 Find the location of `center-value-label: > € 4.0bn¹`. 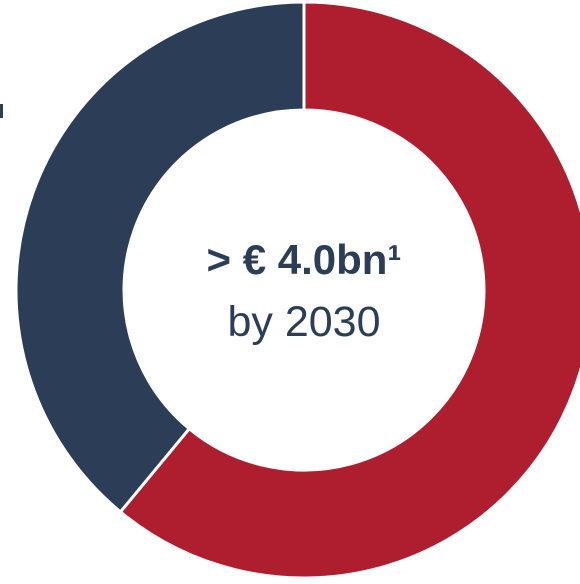

center-value-label: > € 4.0bn¹ is located at coordinates (304, 259).